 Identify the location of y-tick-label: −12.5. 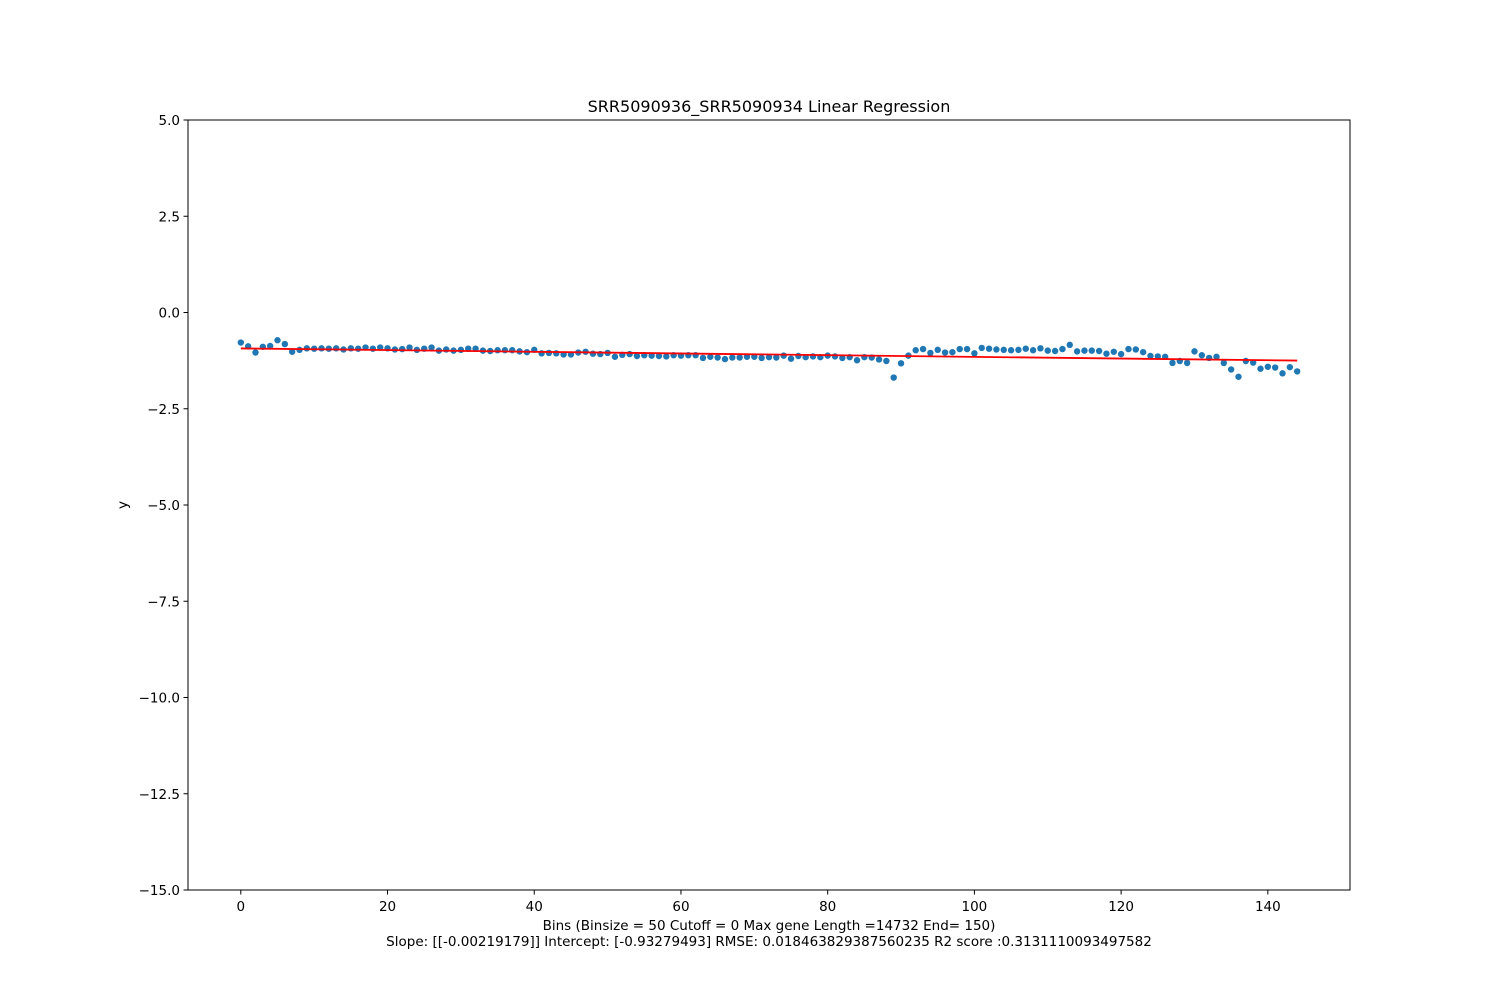
(159, 795).